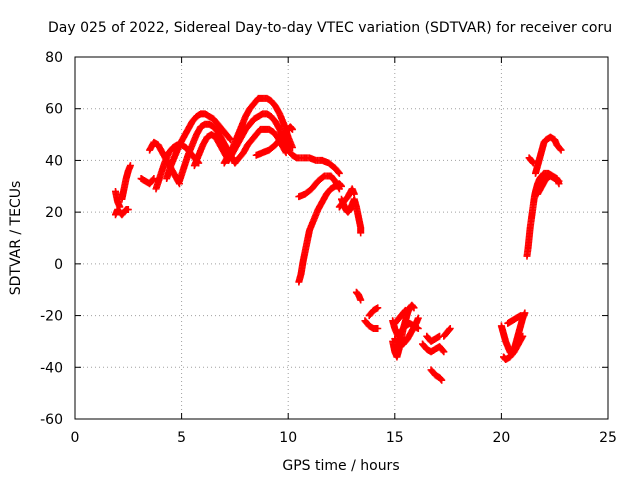 Image resolution: width=640 pixels, height=480 pixels. Describe the element at coordinates (122, 212) in the screenshot. I see `series-arc1` at that location.